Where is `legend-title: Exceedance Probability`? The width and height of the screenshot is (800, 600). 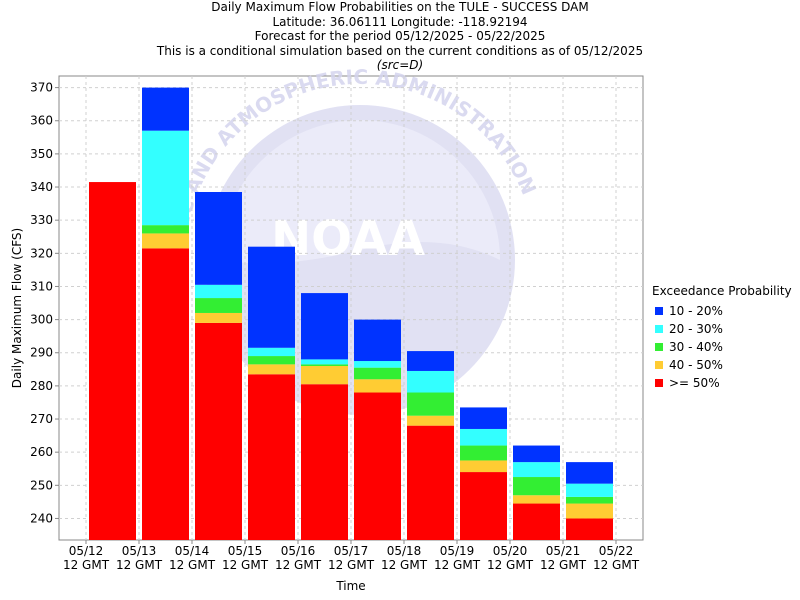 legend-title: Exceedance Probability is located at coordinates (722, 291).